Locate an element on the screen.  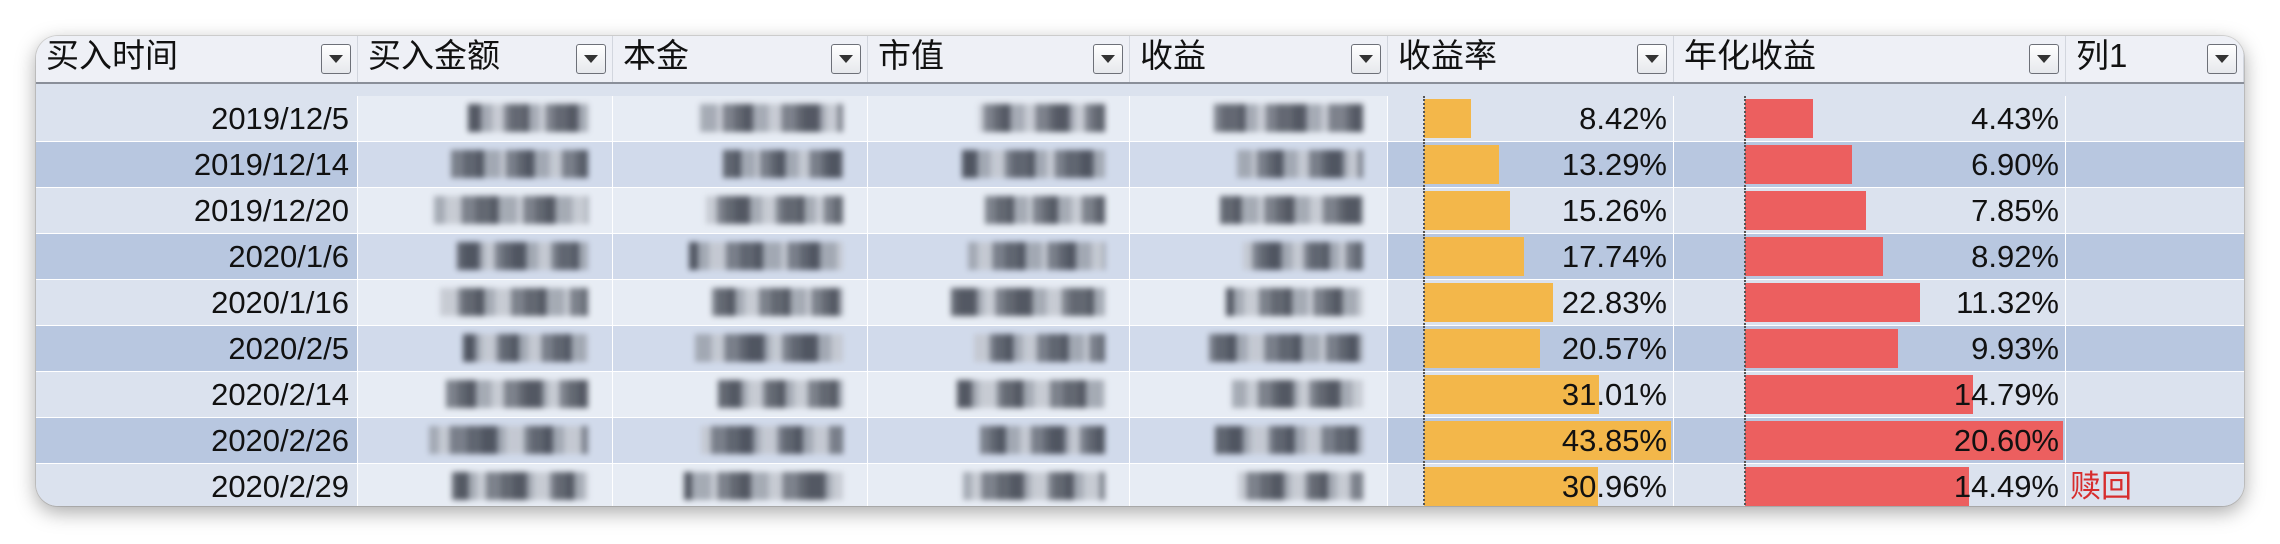
yield-cell: 20.57% is located at coordinates (1531, 348).